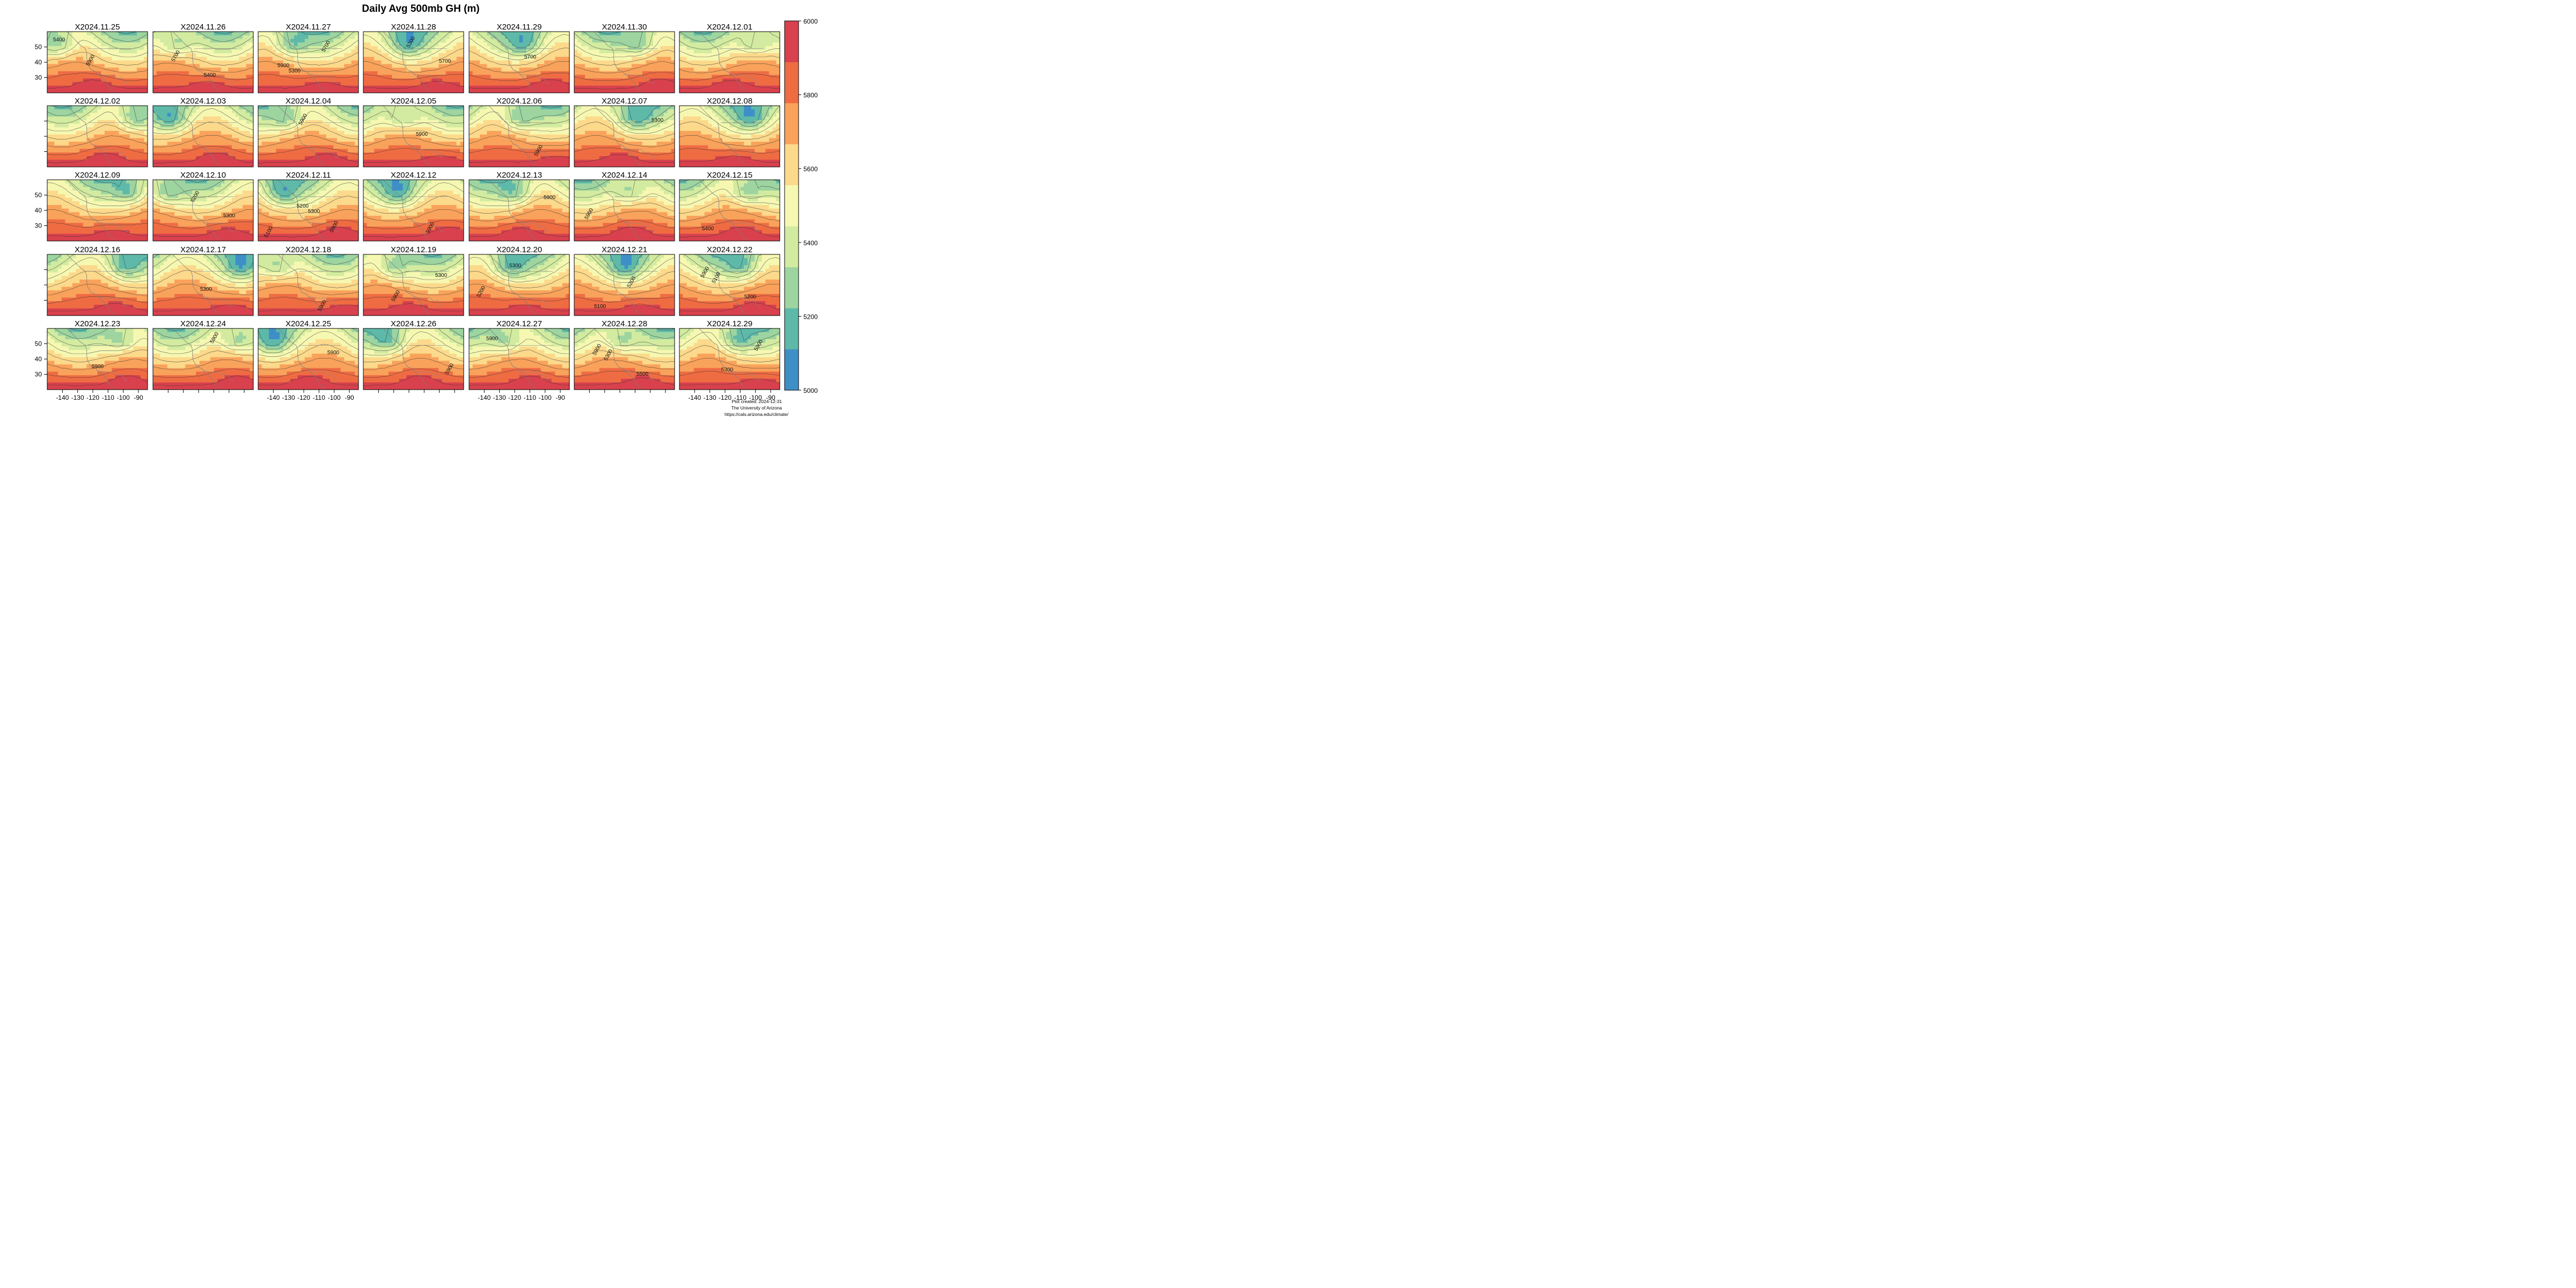 Image resolution: width=2576 pixels, height=1288 pixels. I want to click on panel-frame, so click(729, 62).